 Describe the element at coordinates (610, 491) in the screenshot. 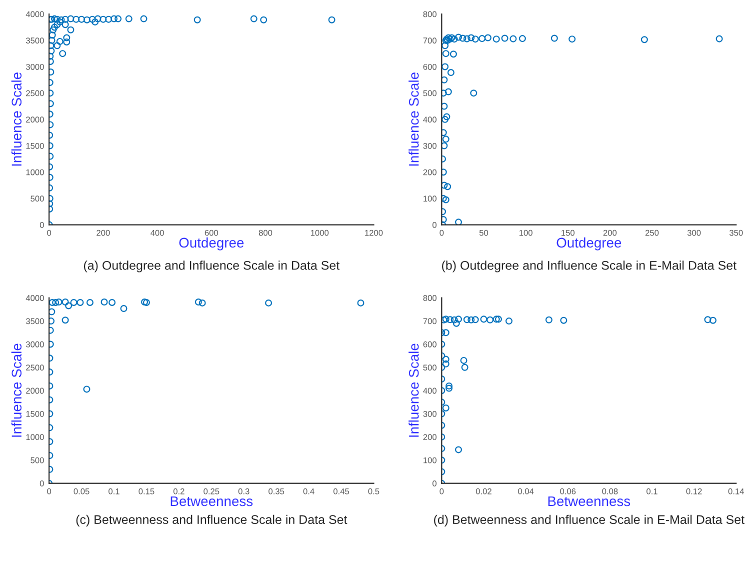

I see `x-tick-label: 0.08` at that location.